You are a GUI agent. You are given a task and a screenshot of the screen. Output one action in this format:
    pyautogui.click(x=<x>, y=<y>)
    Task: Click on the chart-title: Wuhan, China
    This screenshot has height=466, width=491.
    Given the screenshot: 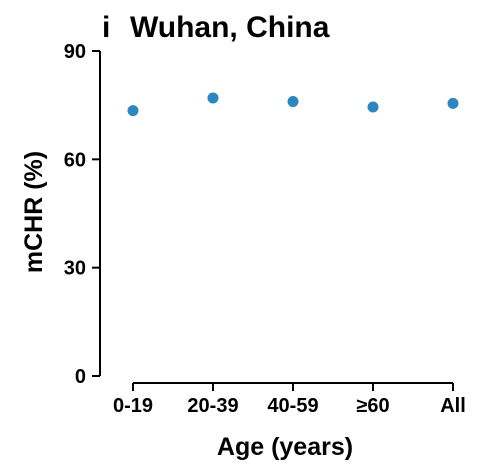 What is the action you would take?
    pyautogui.click(x=230, y=27)
    